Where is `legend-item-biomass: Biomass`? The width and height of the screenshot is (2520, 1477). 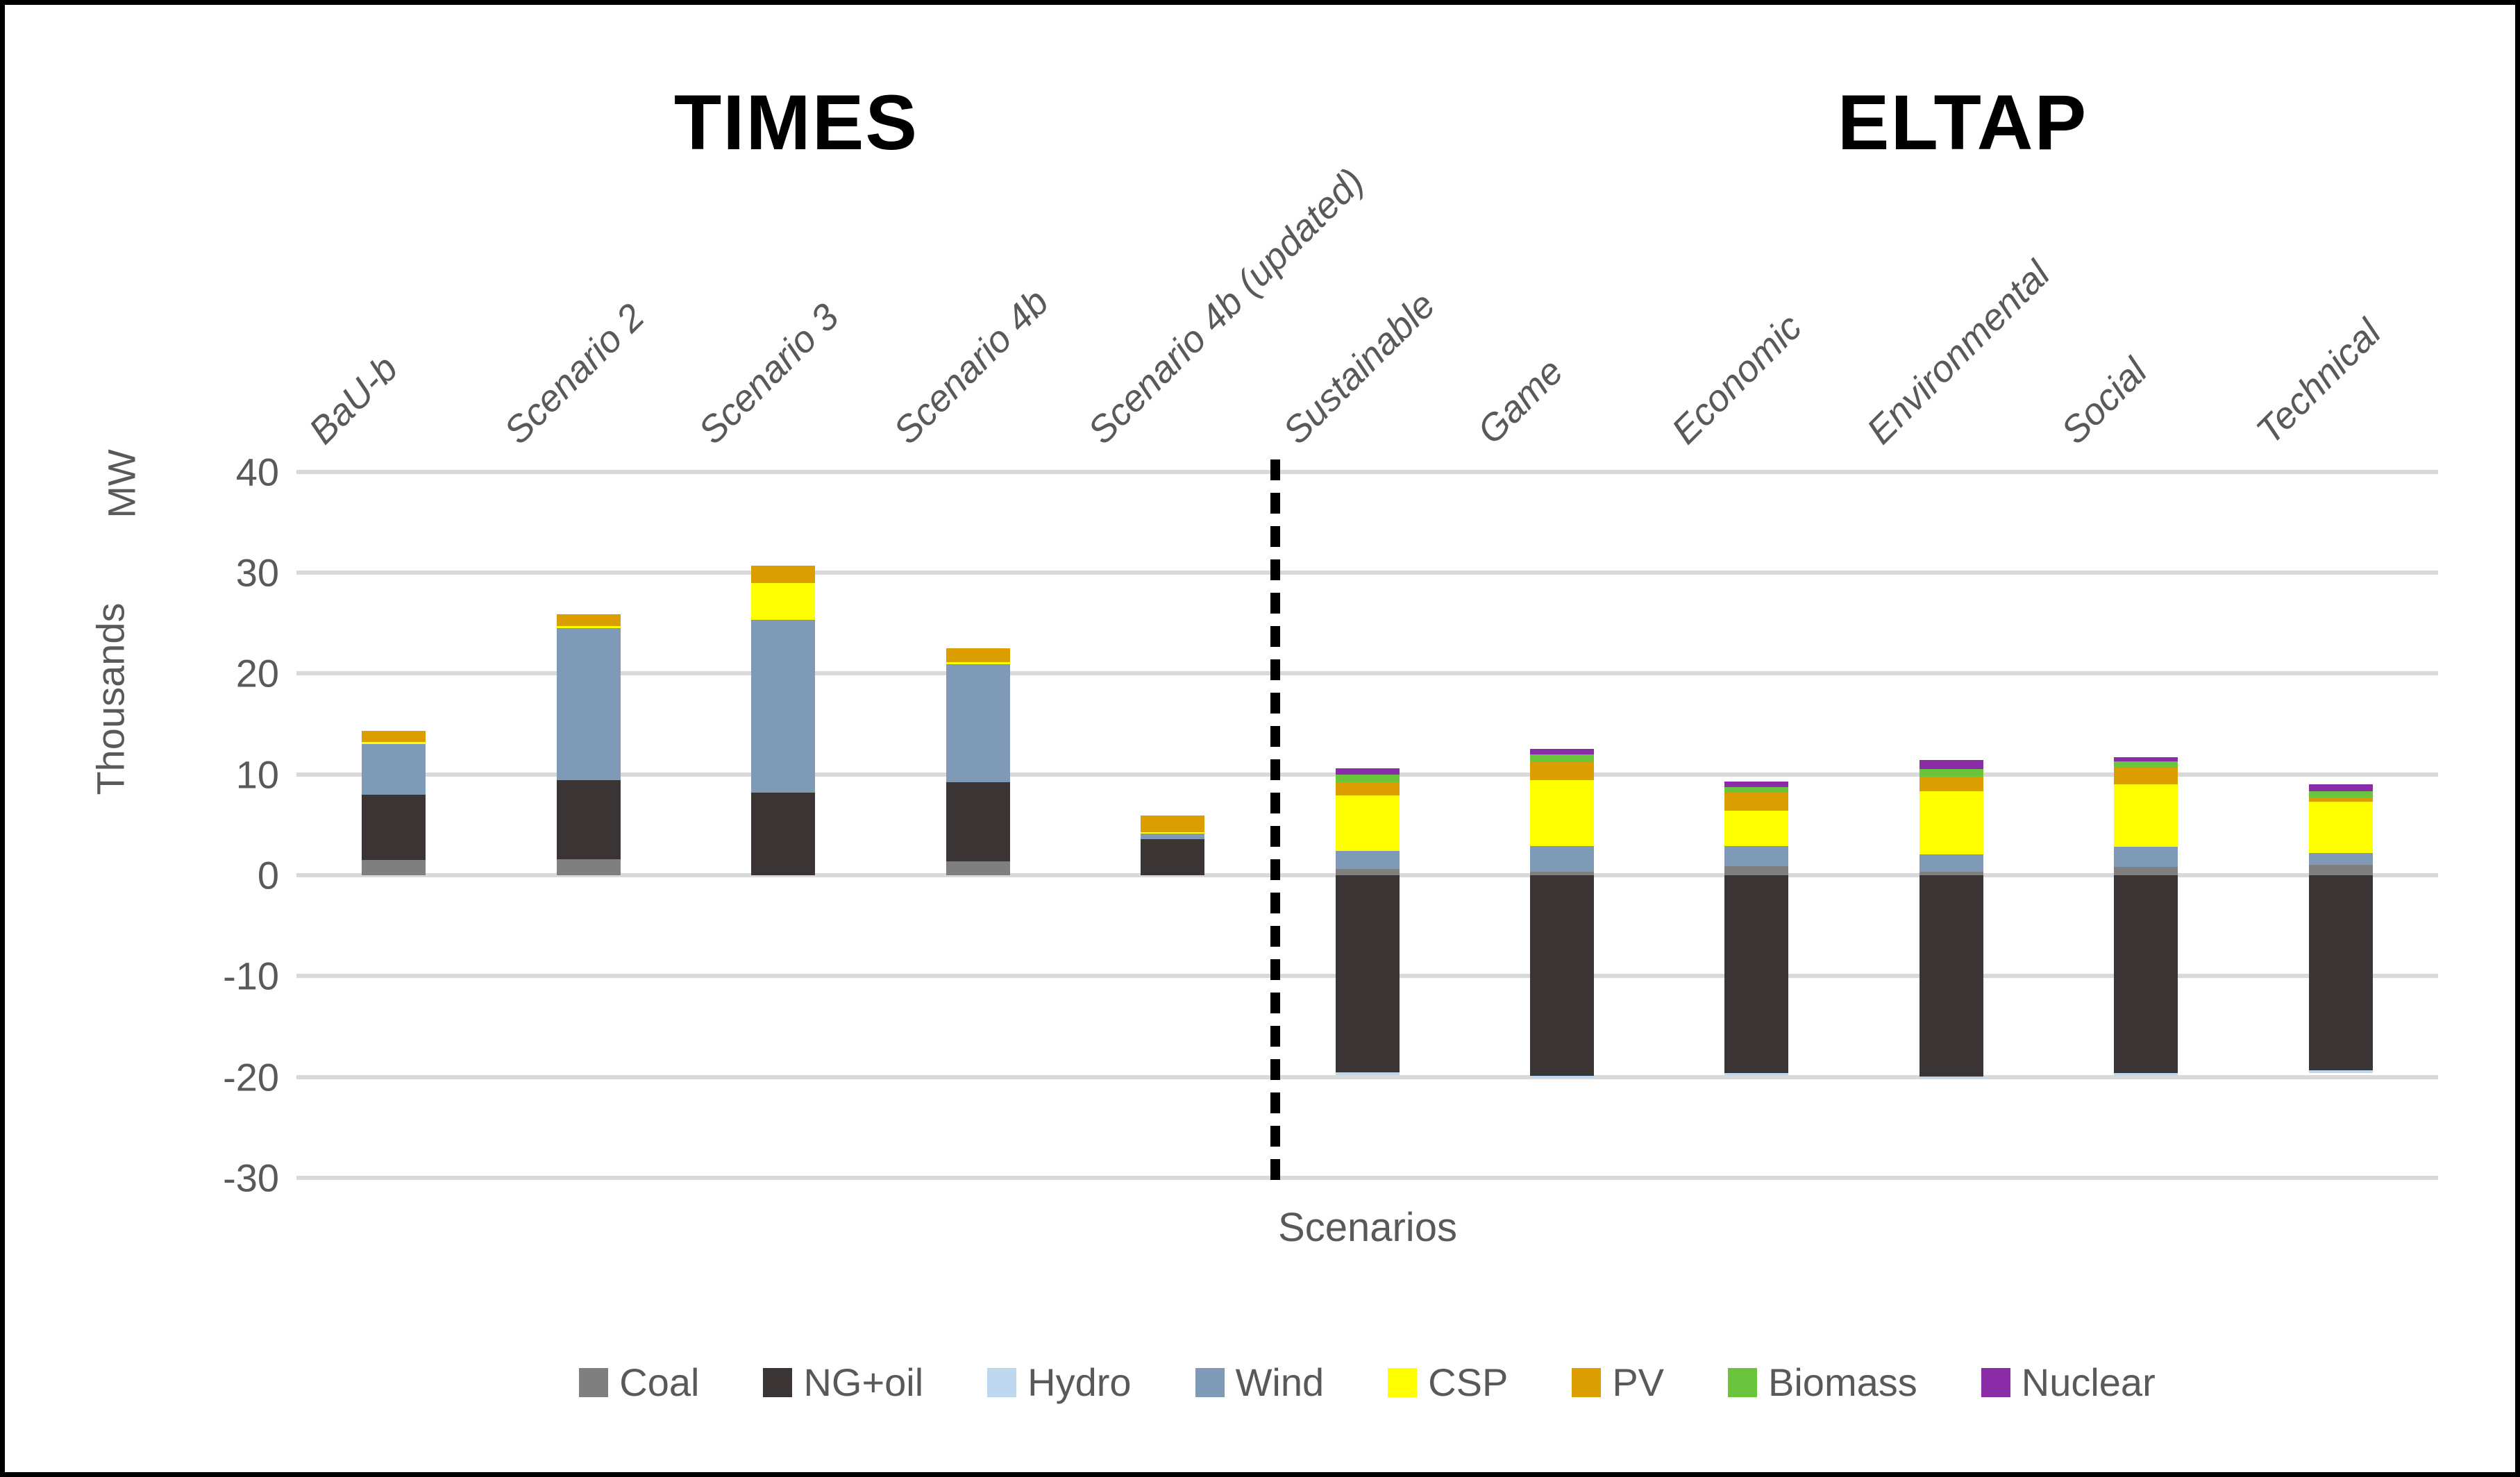 legend-item-biomass: Biomass is located at coordinates (1823, 1382).